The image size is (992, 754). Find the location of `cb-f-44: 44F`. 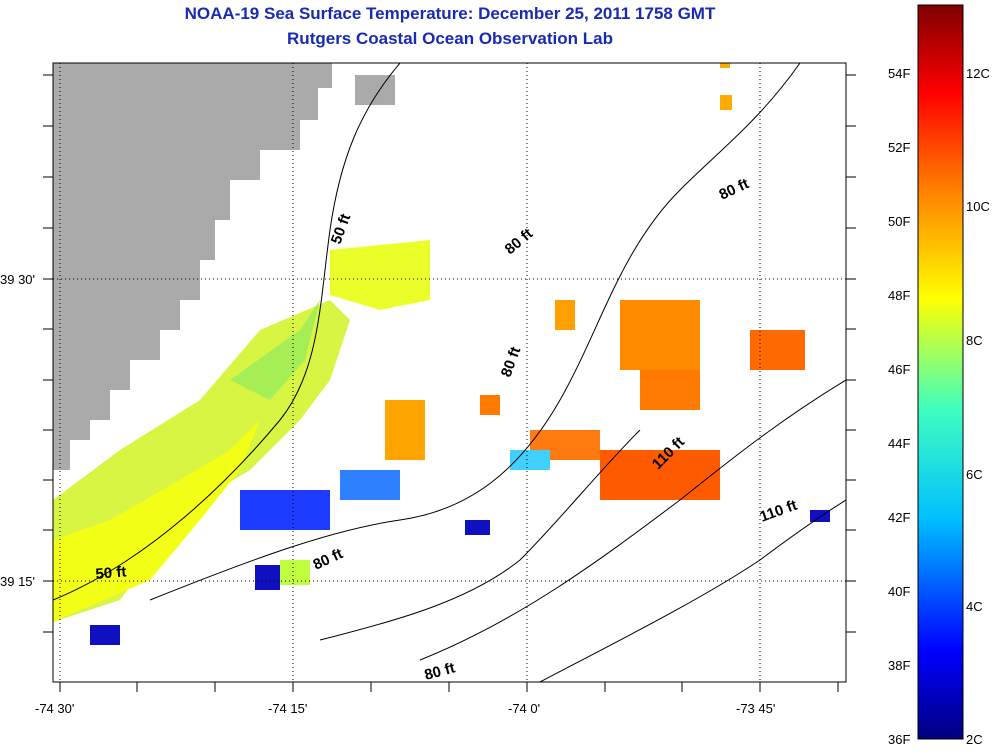

cb-f-44: 44F is located at coordinates (899, 443).